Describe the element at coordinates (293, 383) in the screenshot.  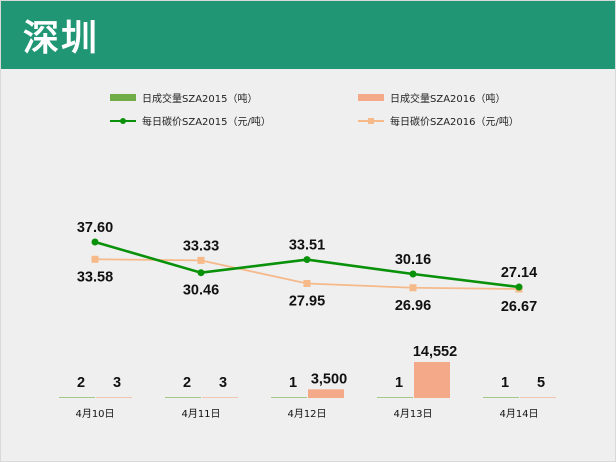
I see `bar-label-sza2015-2: 1` at that location.